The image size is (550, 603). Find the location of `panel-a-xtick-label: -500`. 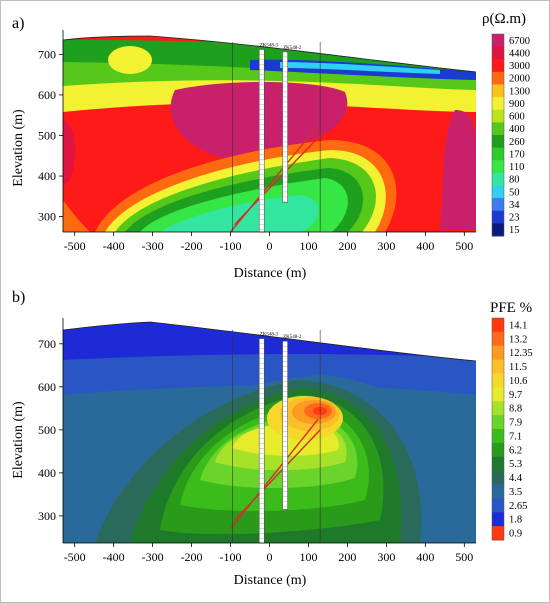

panel-a-xtick-label: -500 is located at coordinates (75, 246).